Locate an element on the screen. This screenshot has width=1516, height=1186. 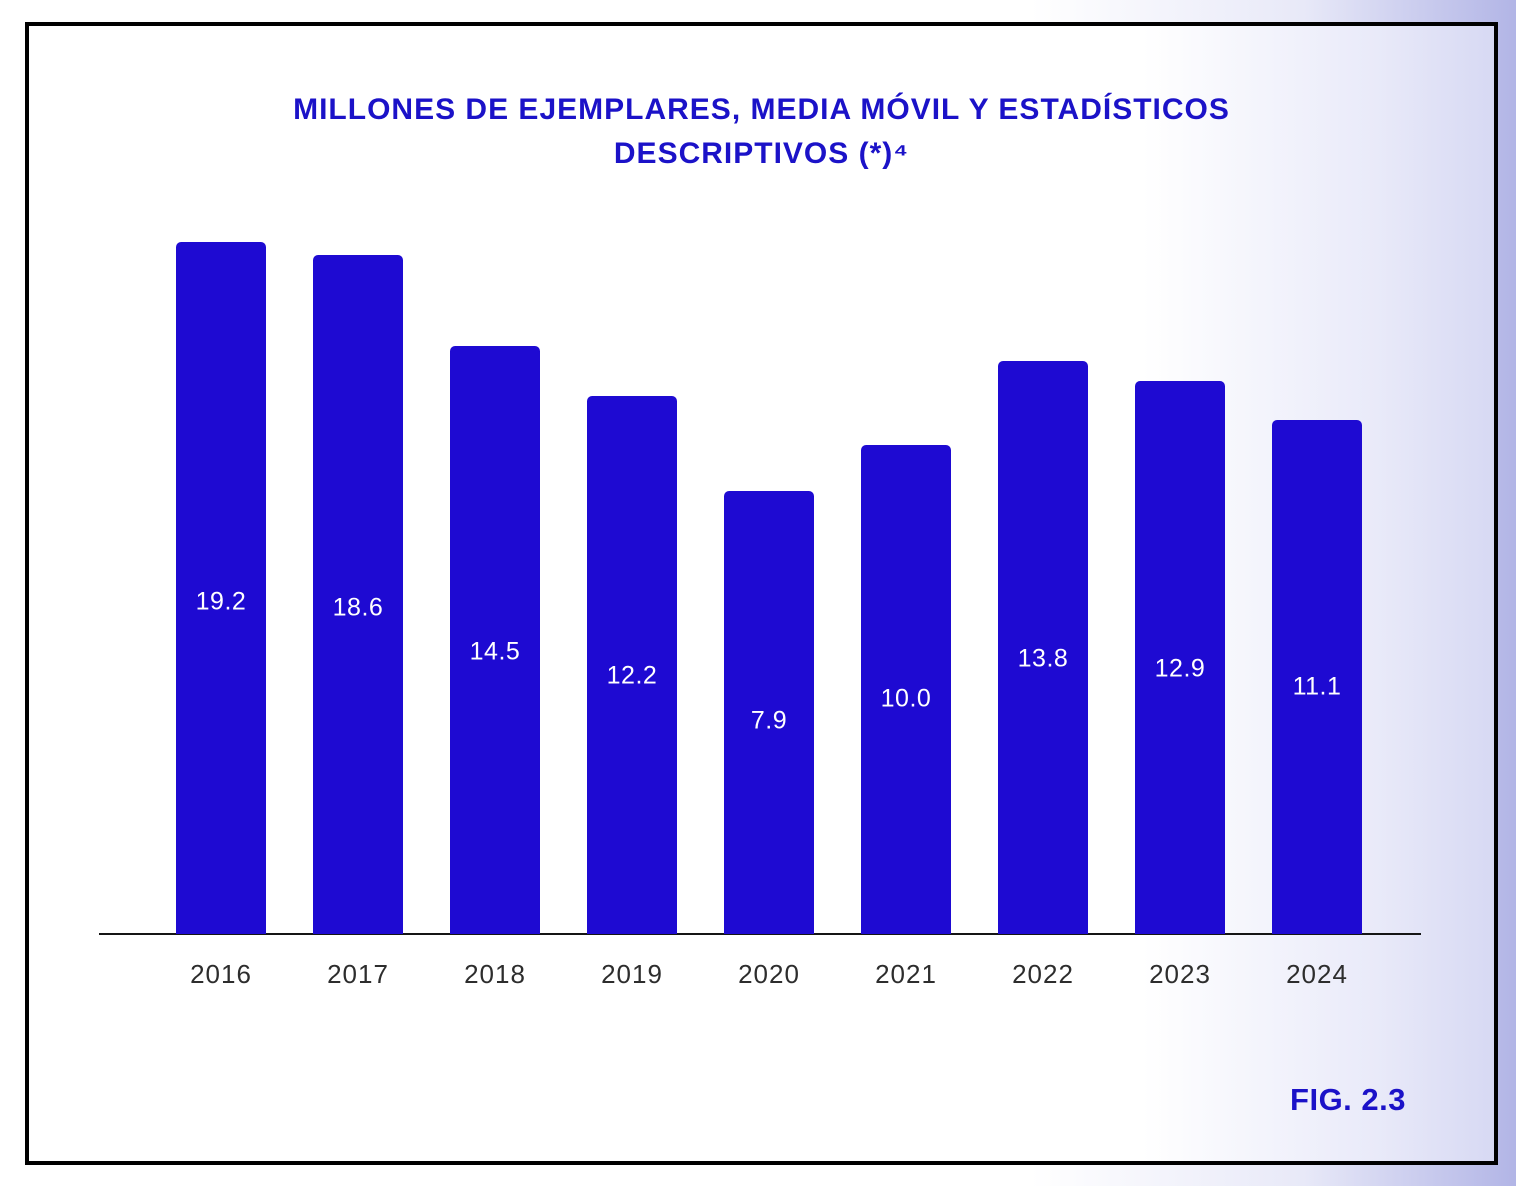
bar-value-label: 14.5 is located at coordinates (495, 651).